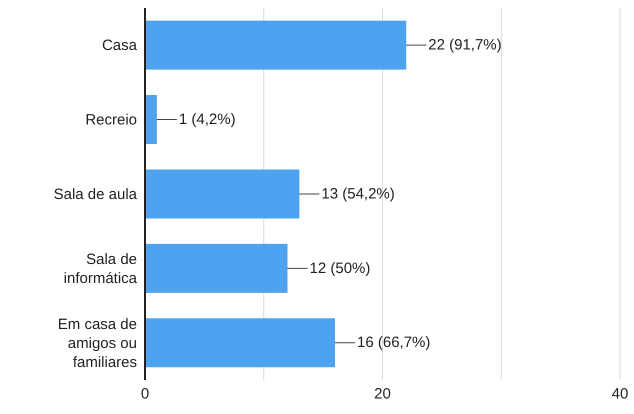 The image size is (634, 414). I want to click on data-label: 16 (66,7%), so click(393, 343).